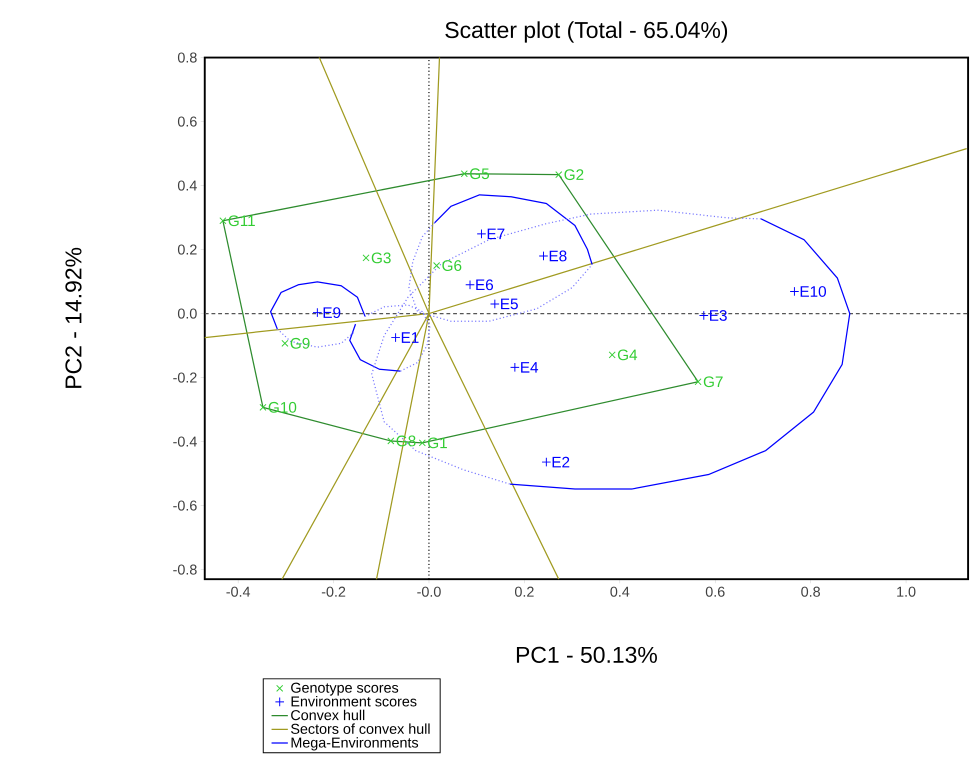  I want to click on y-tick-label: 0.0, so click(187, 313).